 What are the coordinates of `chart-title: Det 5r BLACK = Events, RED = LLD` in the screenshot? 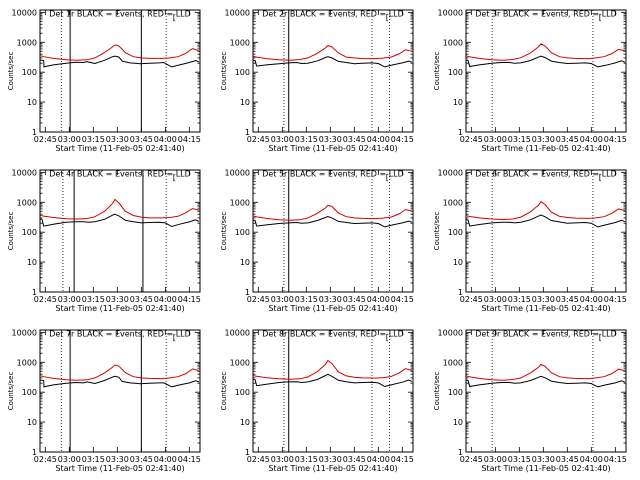 It's located at (333, 174).